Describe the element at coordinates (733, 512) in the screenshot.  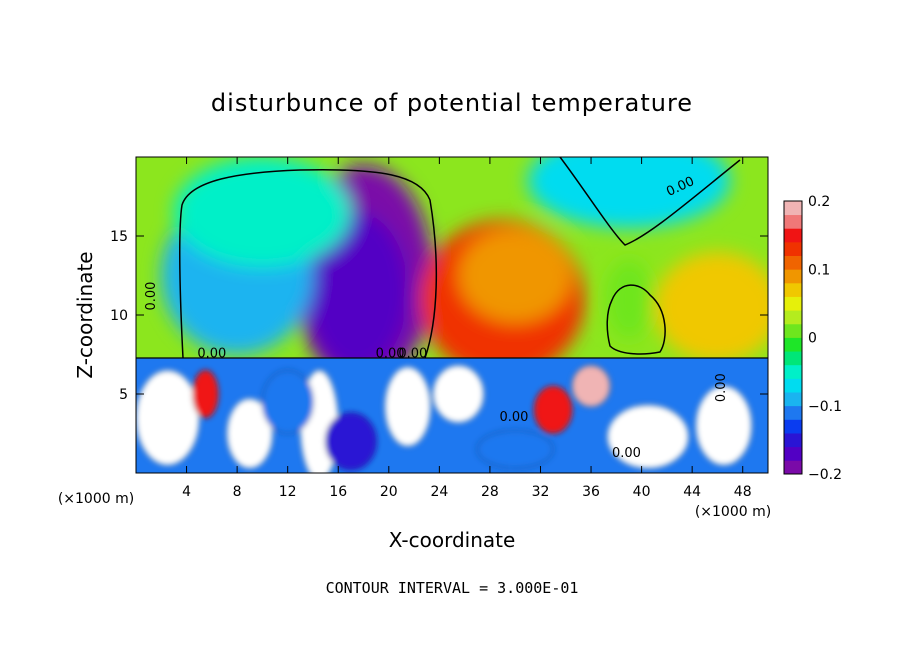
I see `x-unit-right: (×1000 m)` at that location.